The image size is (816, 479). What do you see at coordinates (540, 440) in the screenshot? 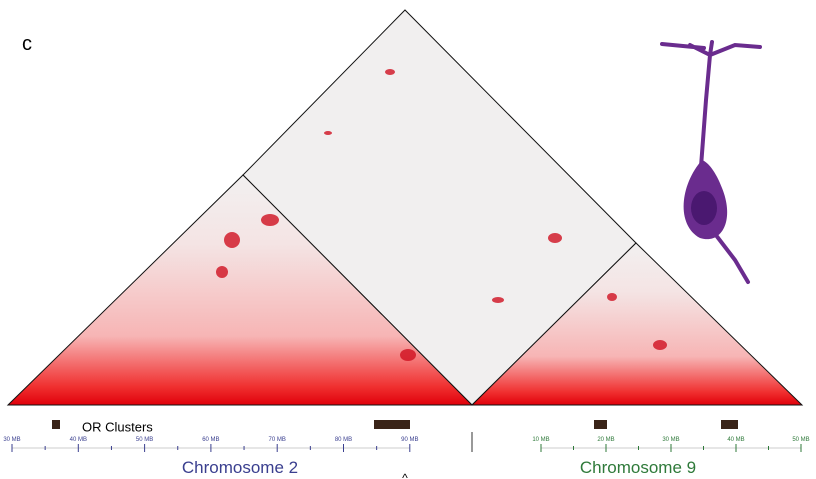
I see `tick-label: 10 MB` at bounding box center [540, 440].